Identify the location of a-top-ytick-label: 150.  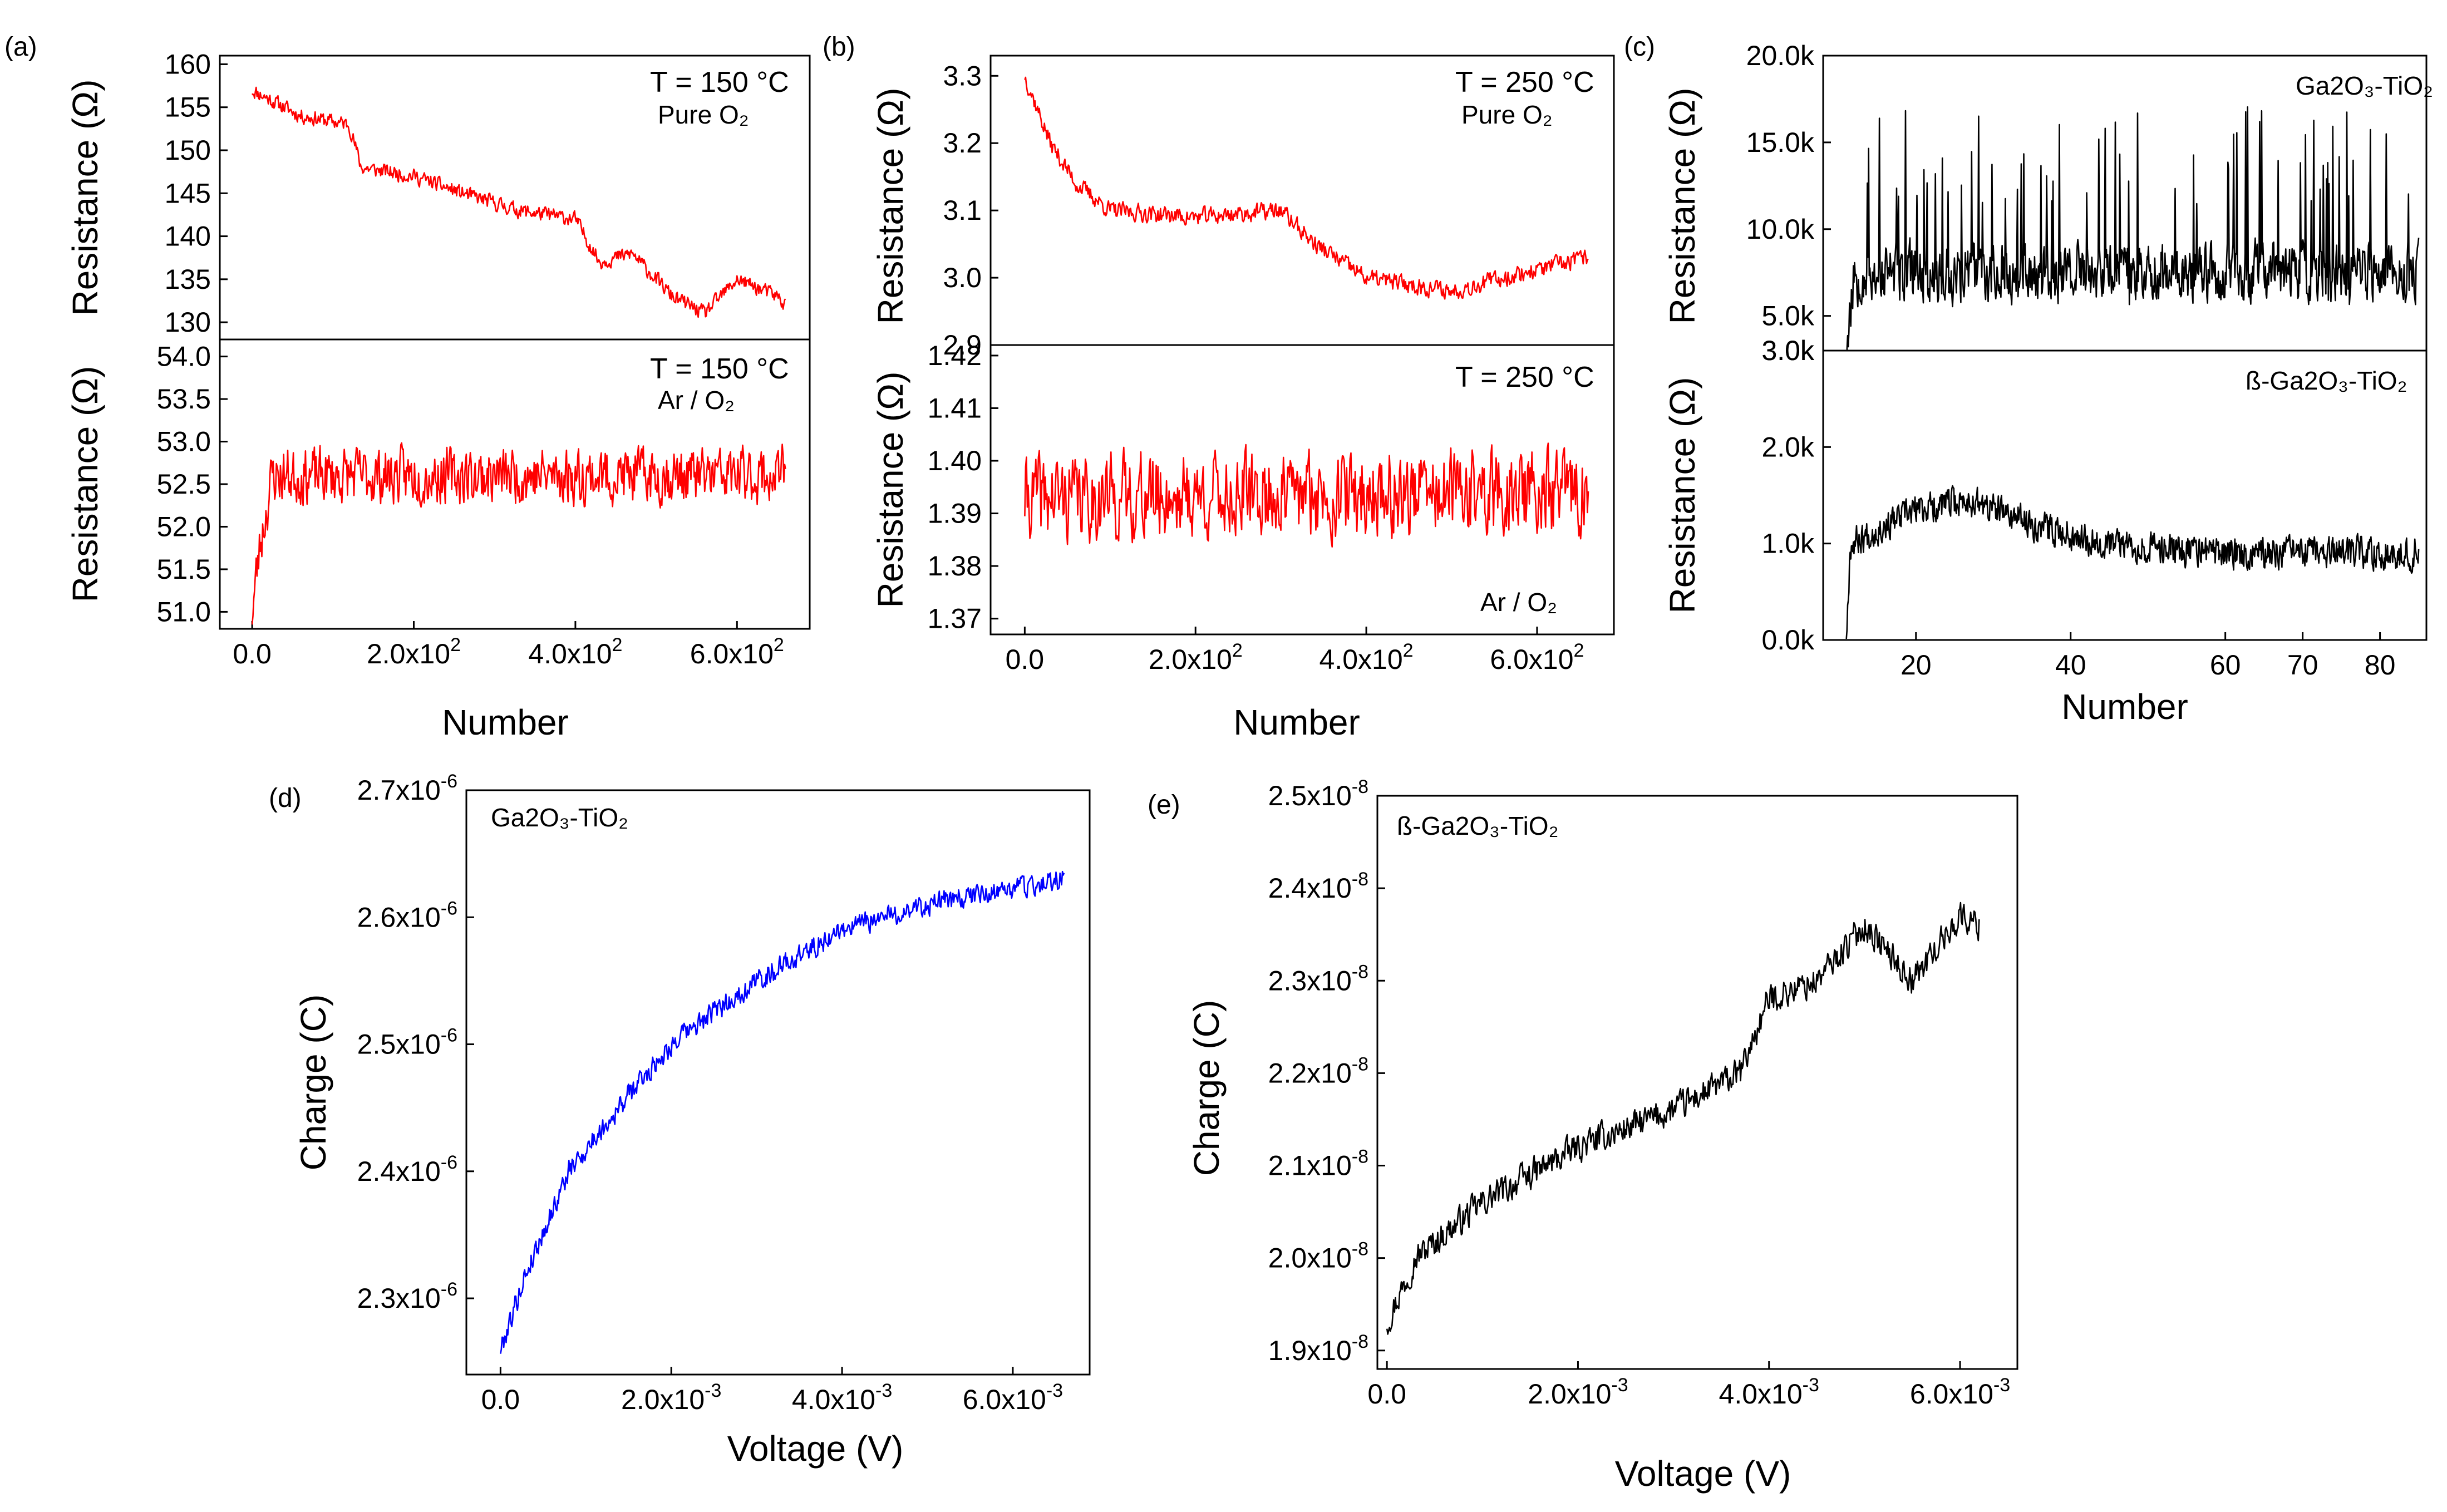
(188, 150).